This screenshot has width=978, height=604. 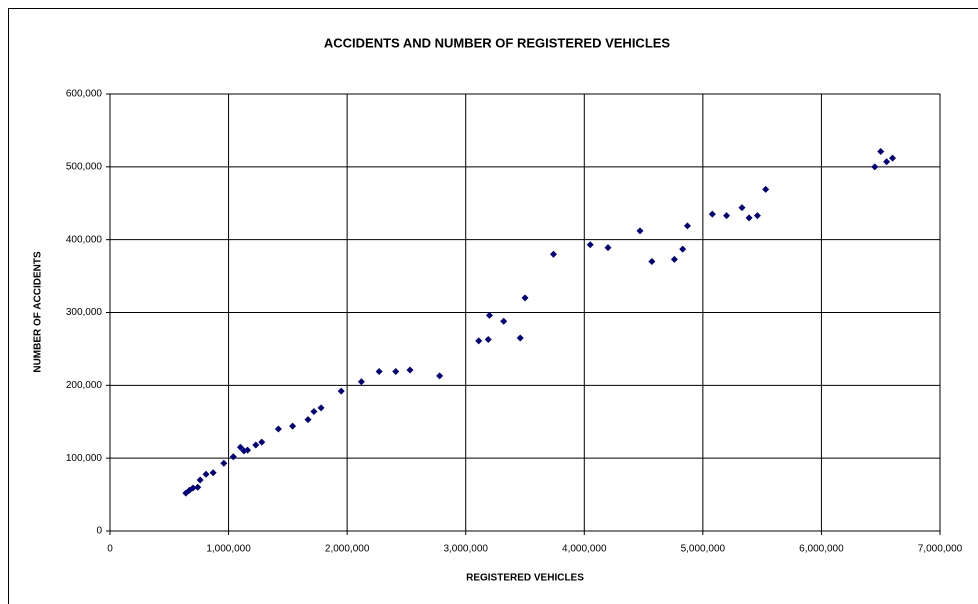 I want to click on x-tick-label: 6,000,000, so click(x=821, y=549).